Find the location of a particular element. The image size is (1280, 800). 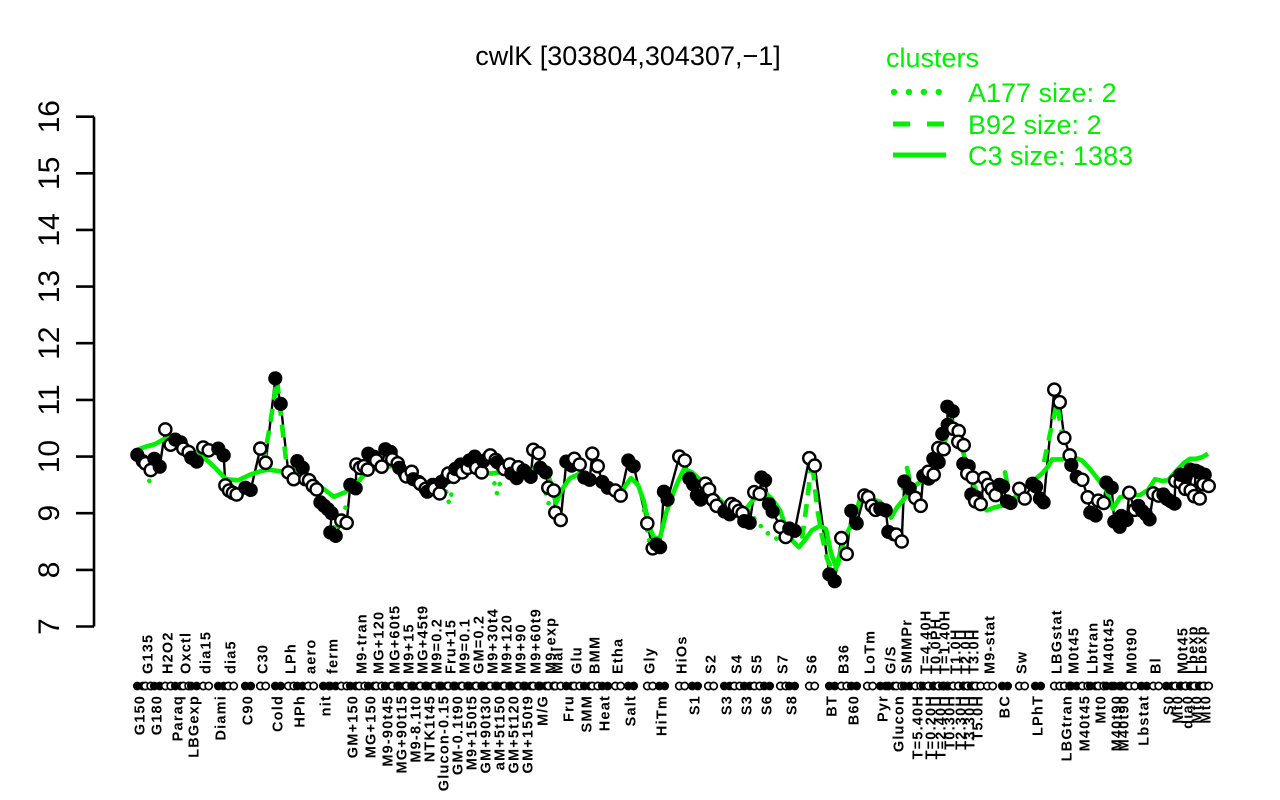

svg-text: T=4.40H is located at coordinates (927, 642).